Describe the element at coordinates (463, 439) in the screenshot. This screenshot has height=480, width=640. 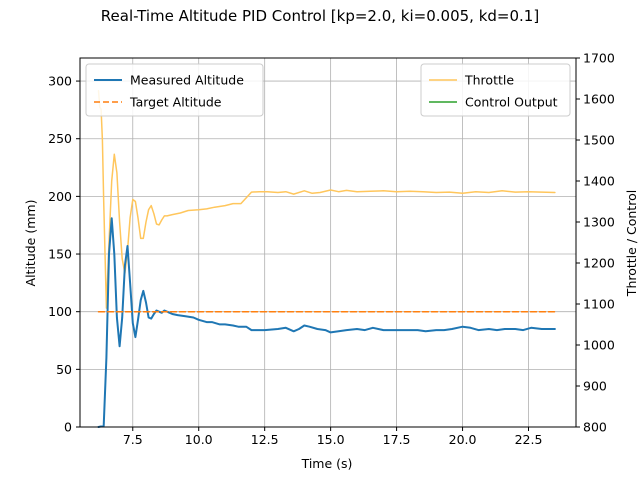
I see `x-tick-label: 20.0` at that location.